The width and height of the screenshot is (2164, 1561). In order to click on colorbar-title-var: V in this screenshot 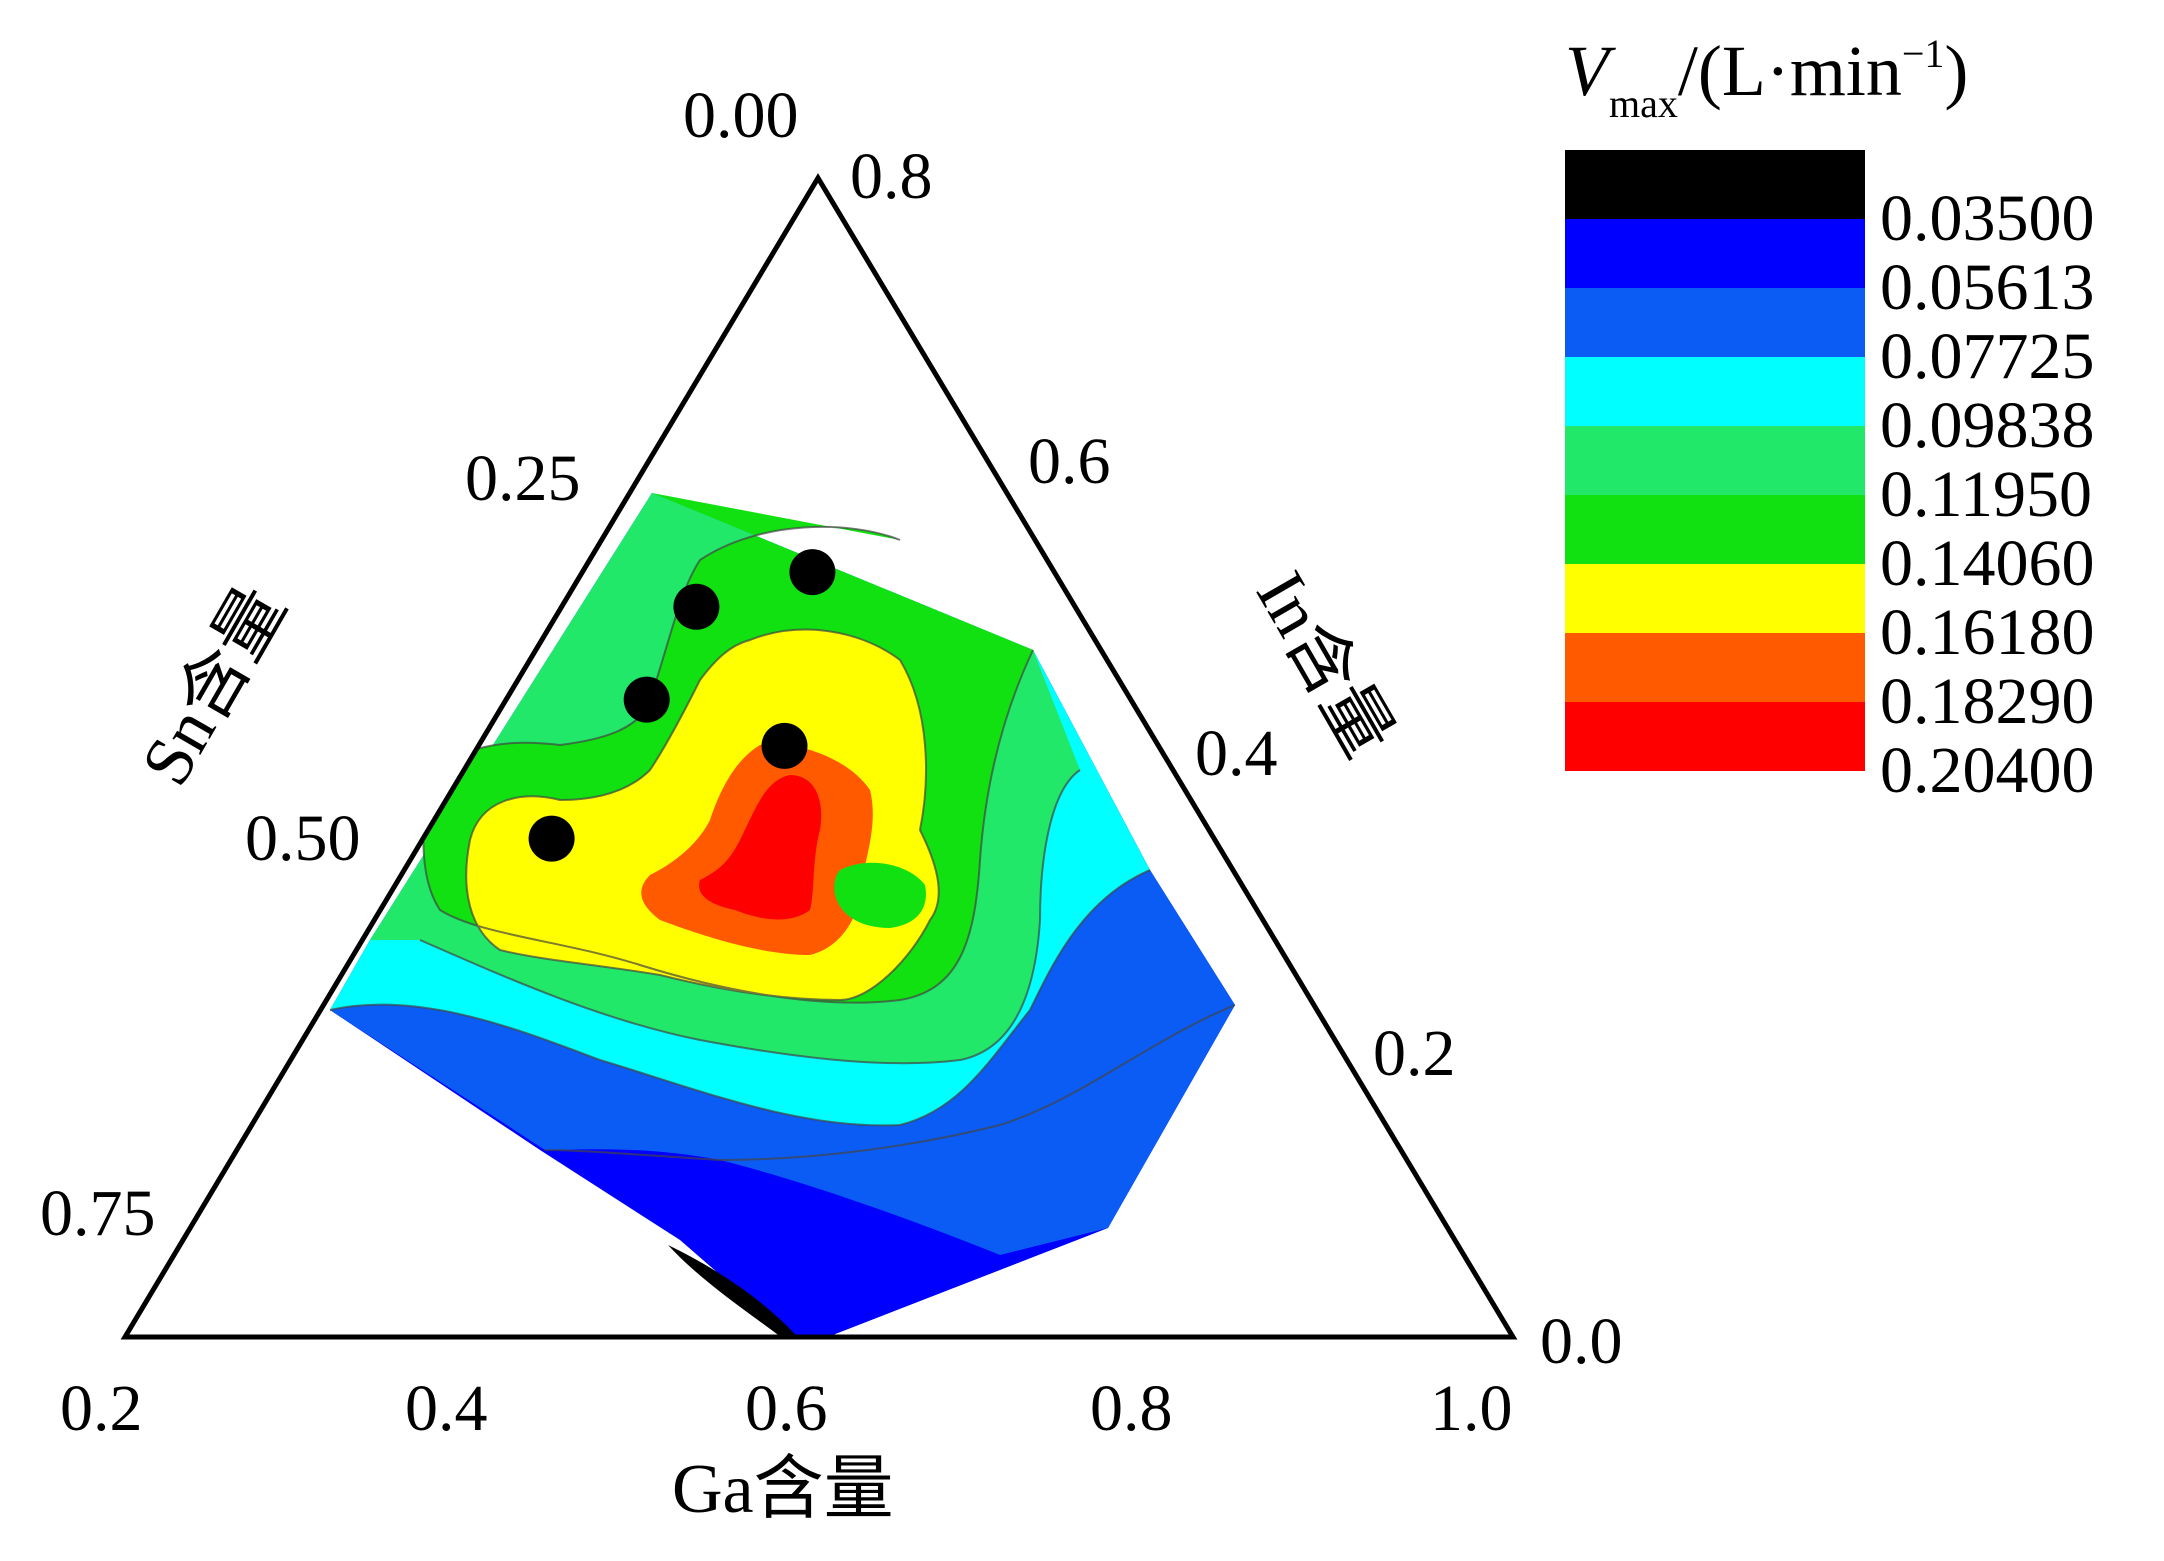, I will do `click(1590, 71)`.